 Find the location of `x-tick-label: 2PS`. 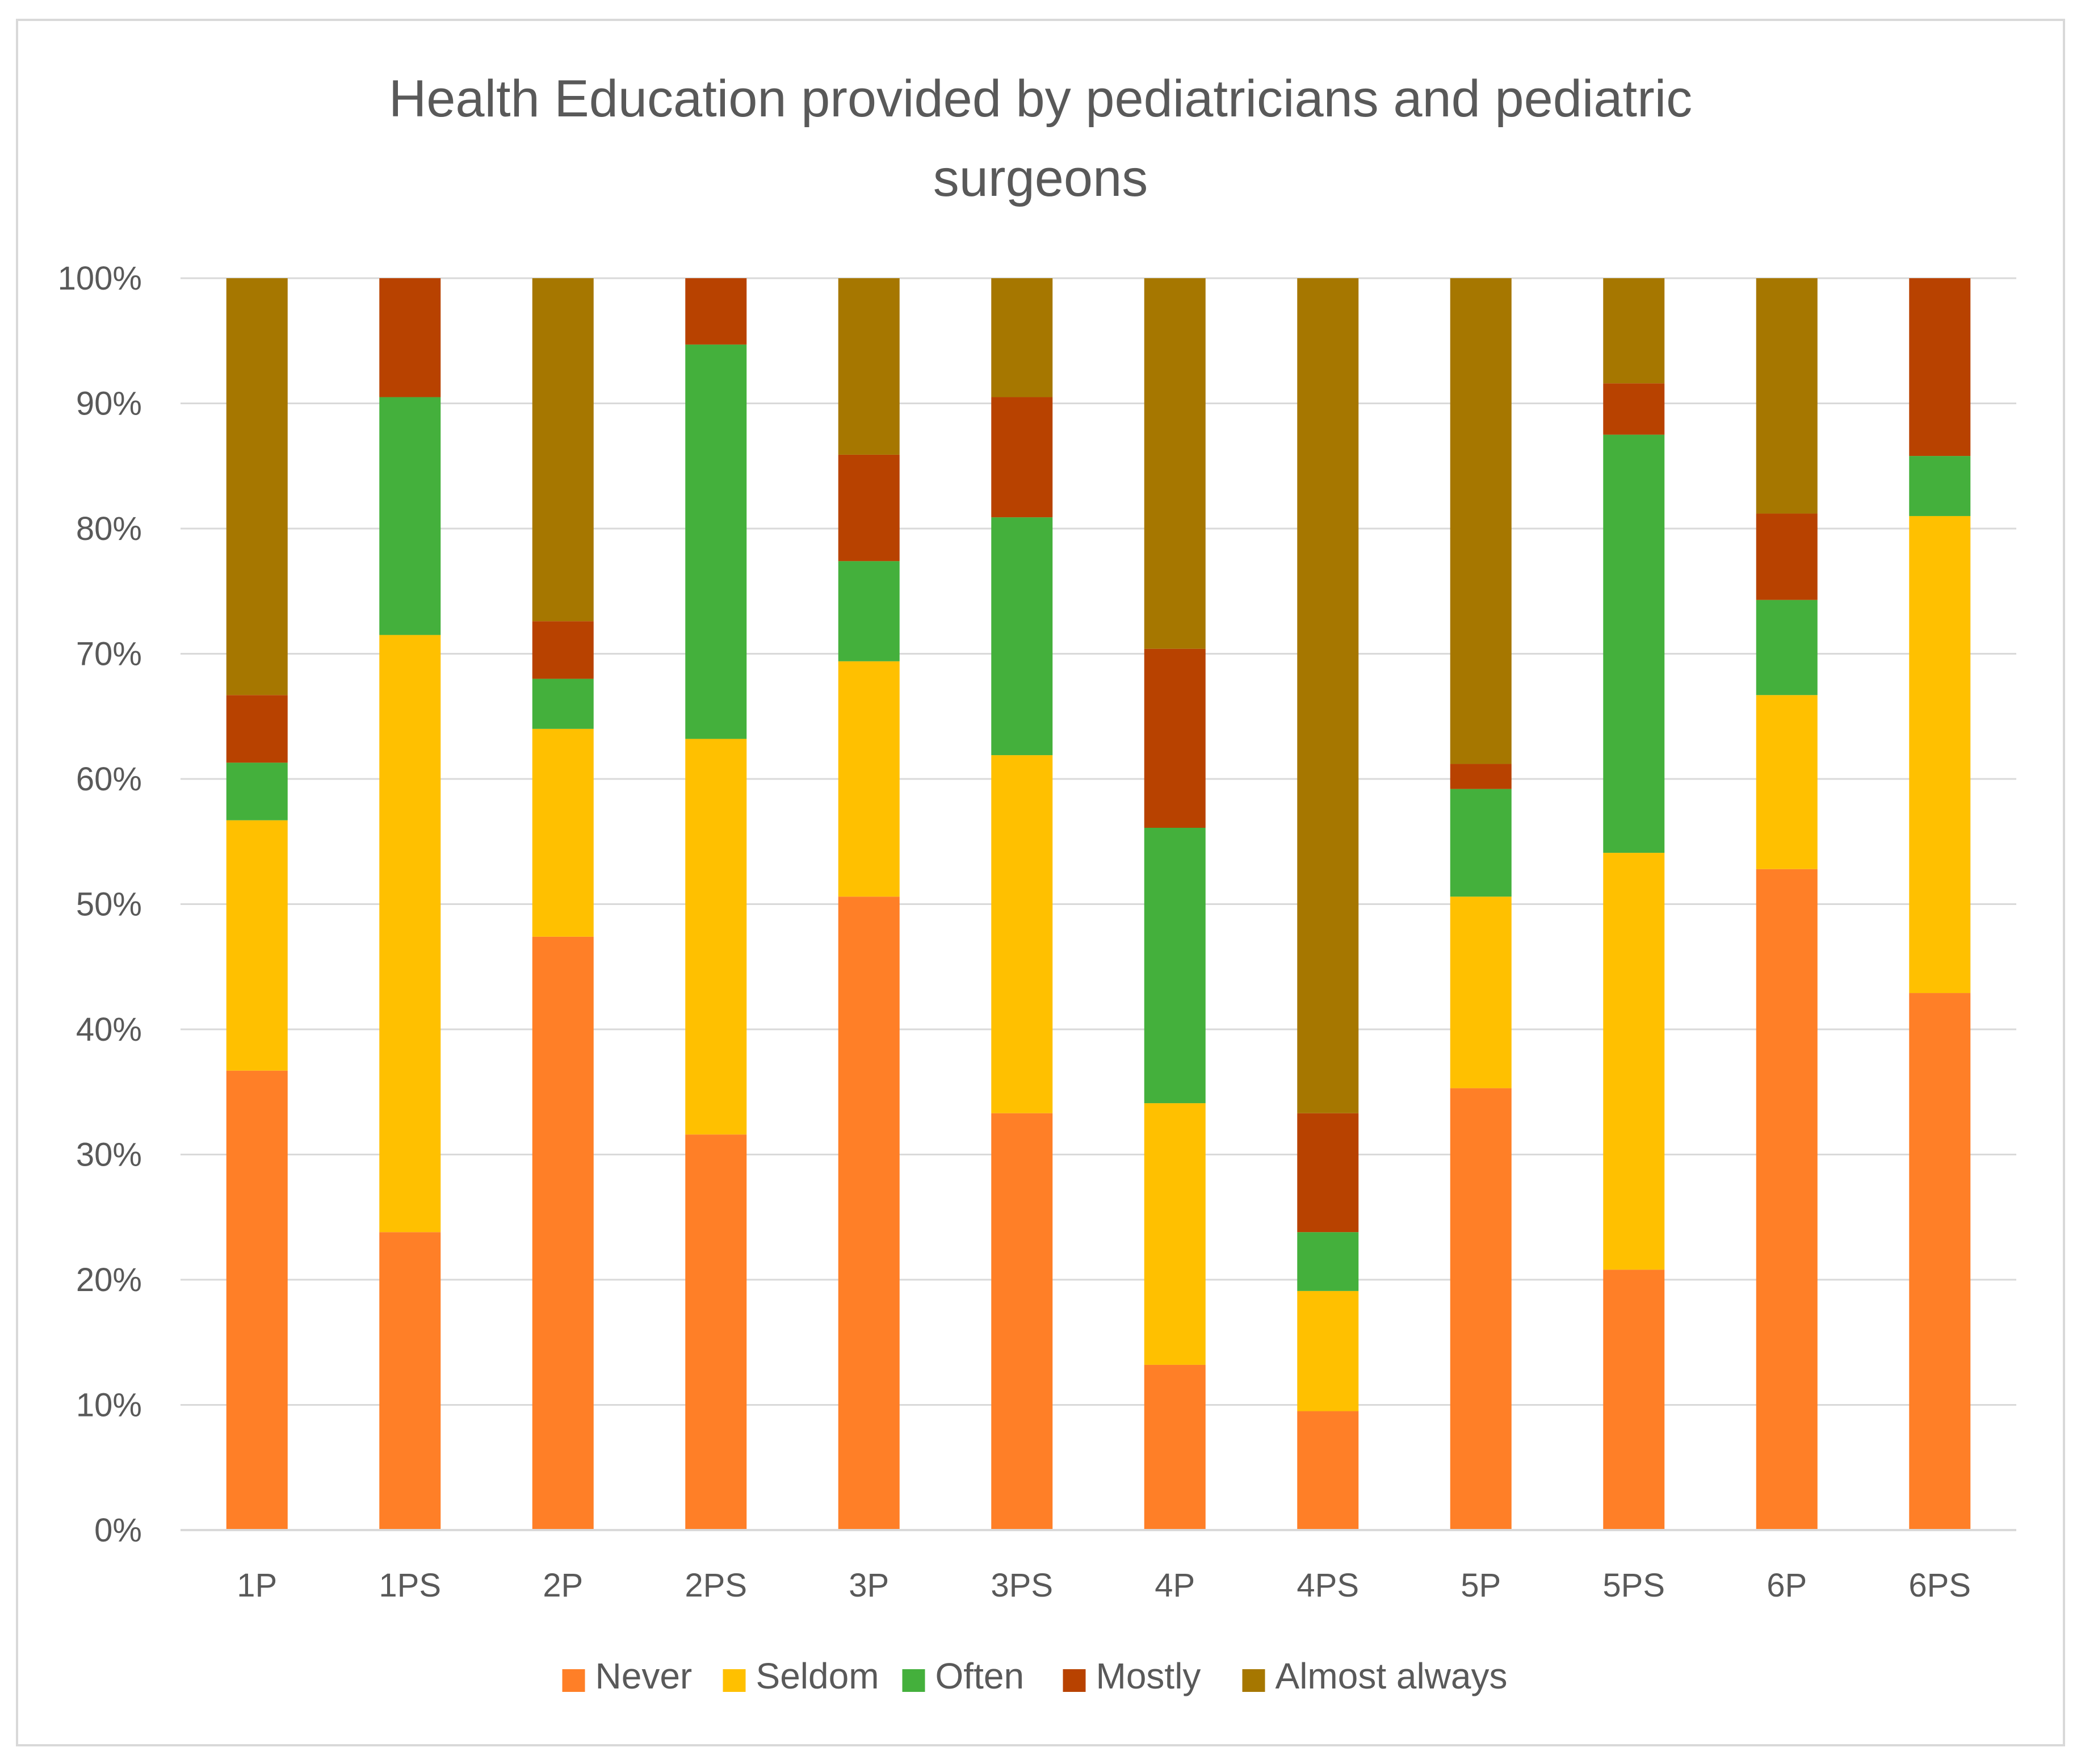

x-tick-label: 2PS is located at coordinates (716, 1586).